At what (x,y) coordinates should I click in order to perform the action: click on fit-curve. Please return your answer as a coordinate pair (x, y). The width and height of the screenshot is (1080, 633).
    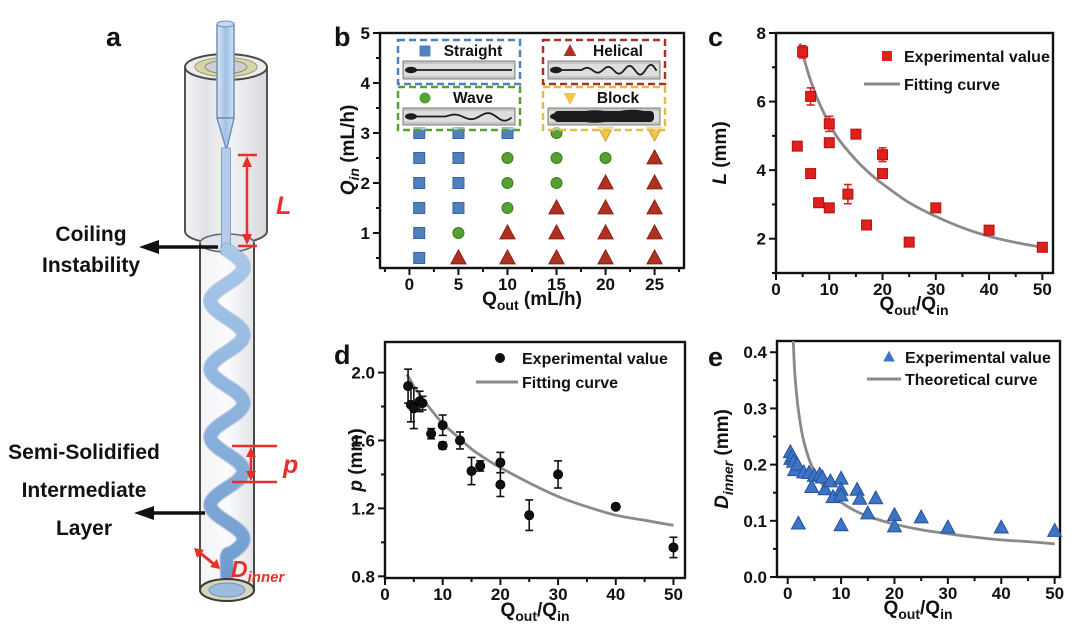
    Looking at the image, I should click on (539, 450).